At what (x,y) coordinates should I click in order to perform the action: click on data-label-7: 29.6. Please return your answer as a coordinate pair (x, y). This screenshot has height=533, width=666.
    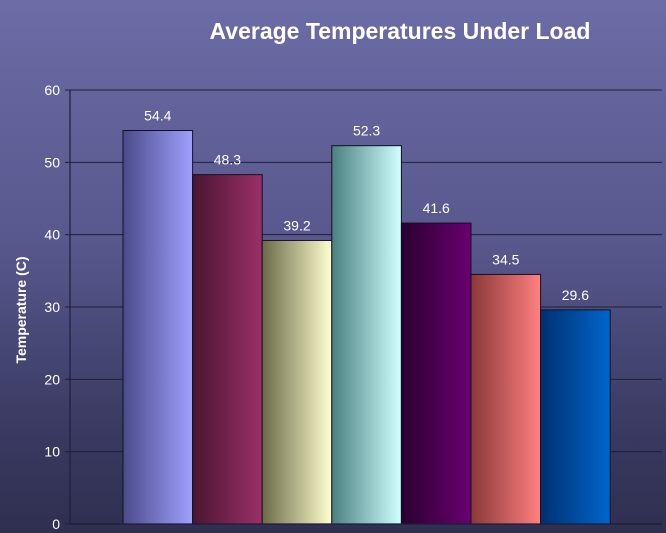
    Looking at the image, I should click on (575, 295).